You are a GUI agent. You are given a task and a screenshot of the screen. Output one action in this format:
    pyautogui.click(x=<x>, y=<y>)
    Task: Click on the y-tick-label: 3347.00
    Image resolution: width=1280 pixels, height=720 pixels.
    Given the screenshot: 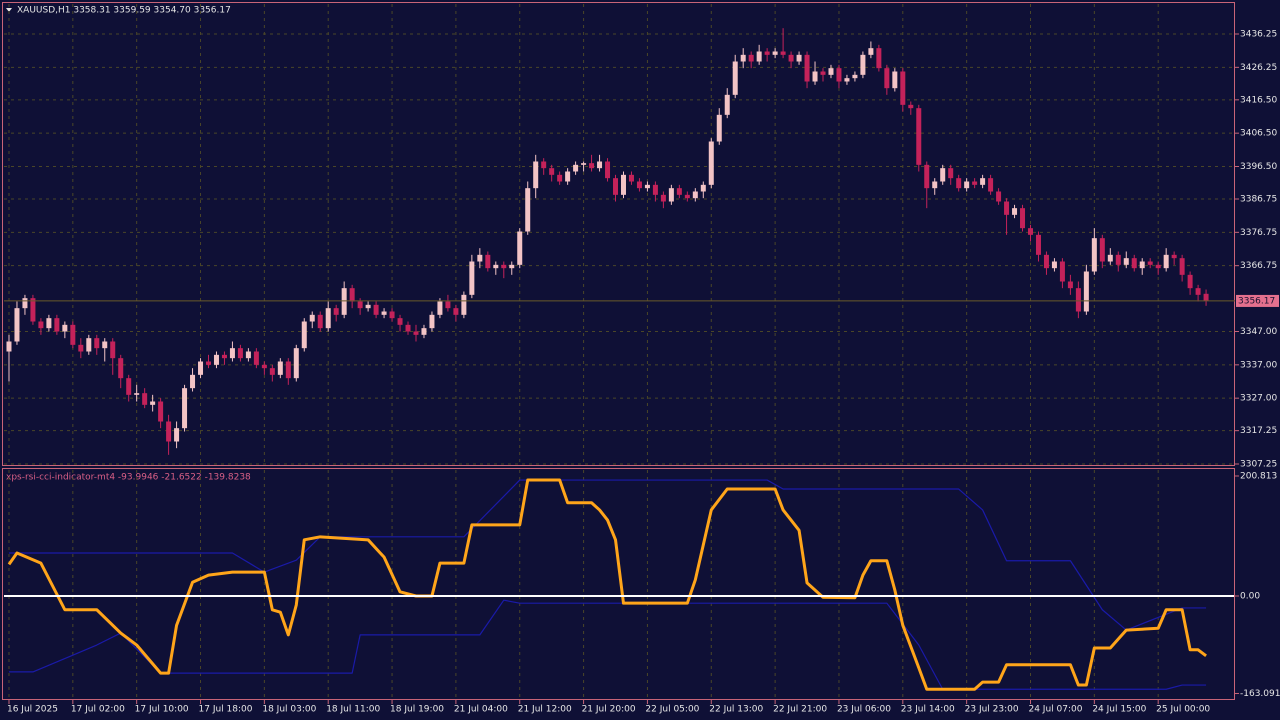 What is the action you would take?
    pyautogui.click(x=1258, y=332)
    